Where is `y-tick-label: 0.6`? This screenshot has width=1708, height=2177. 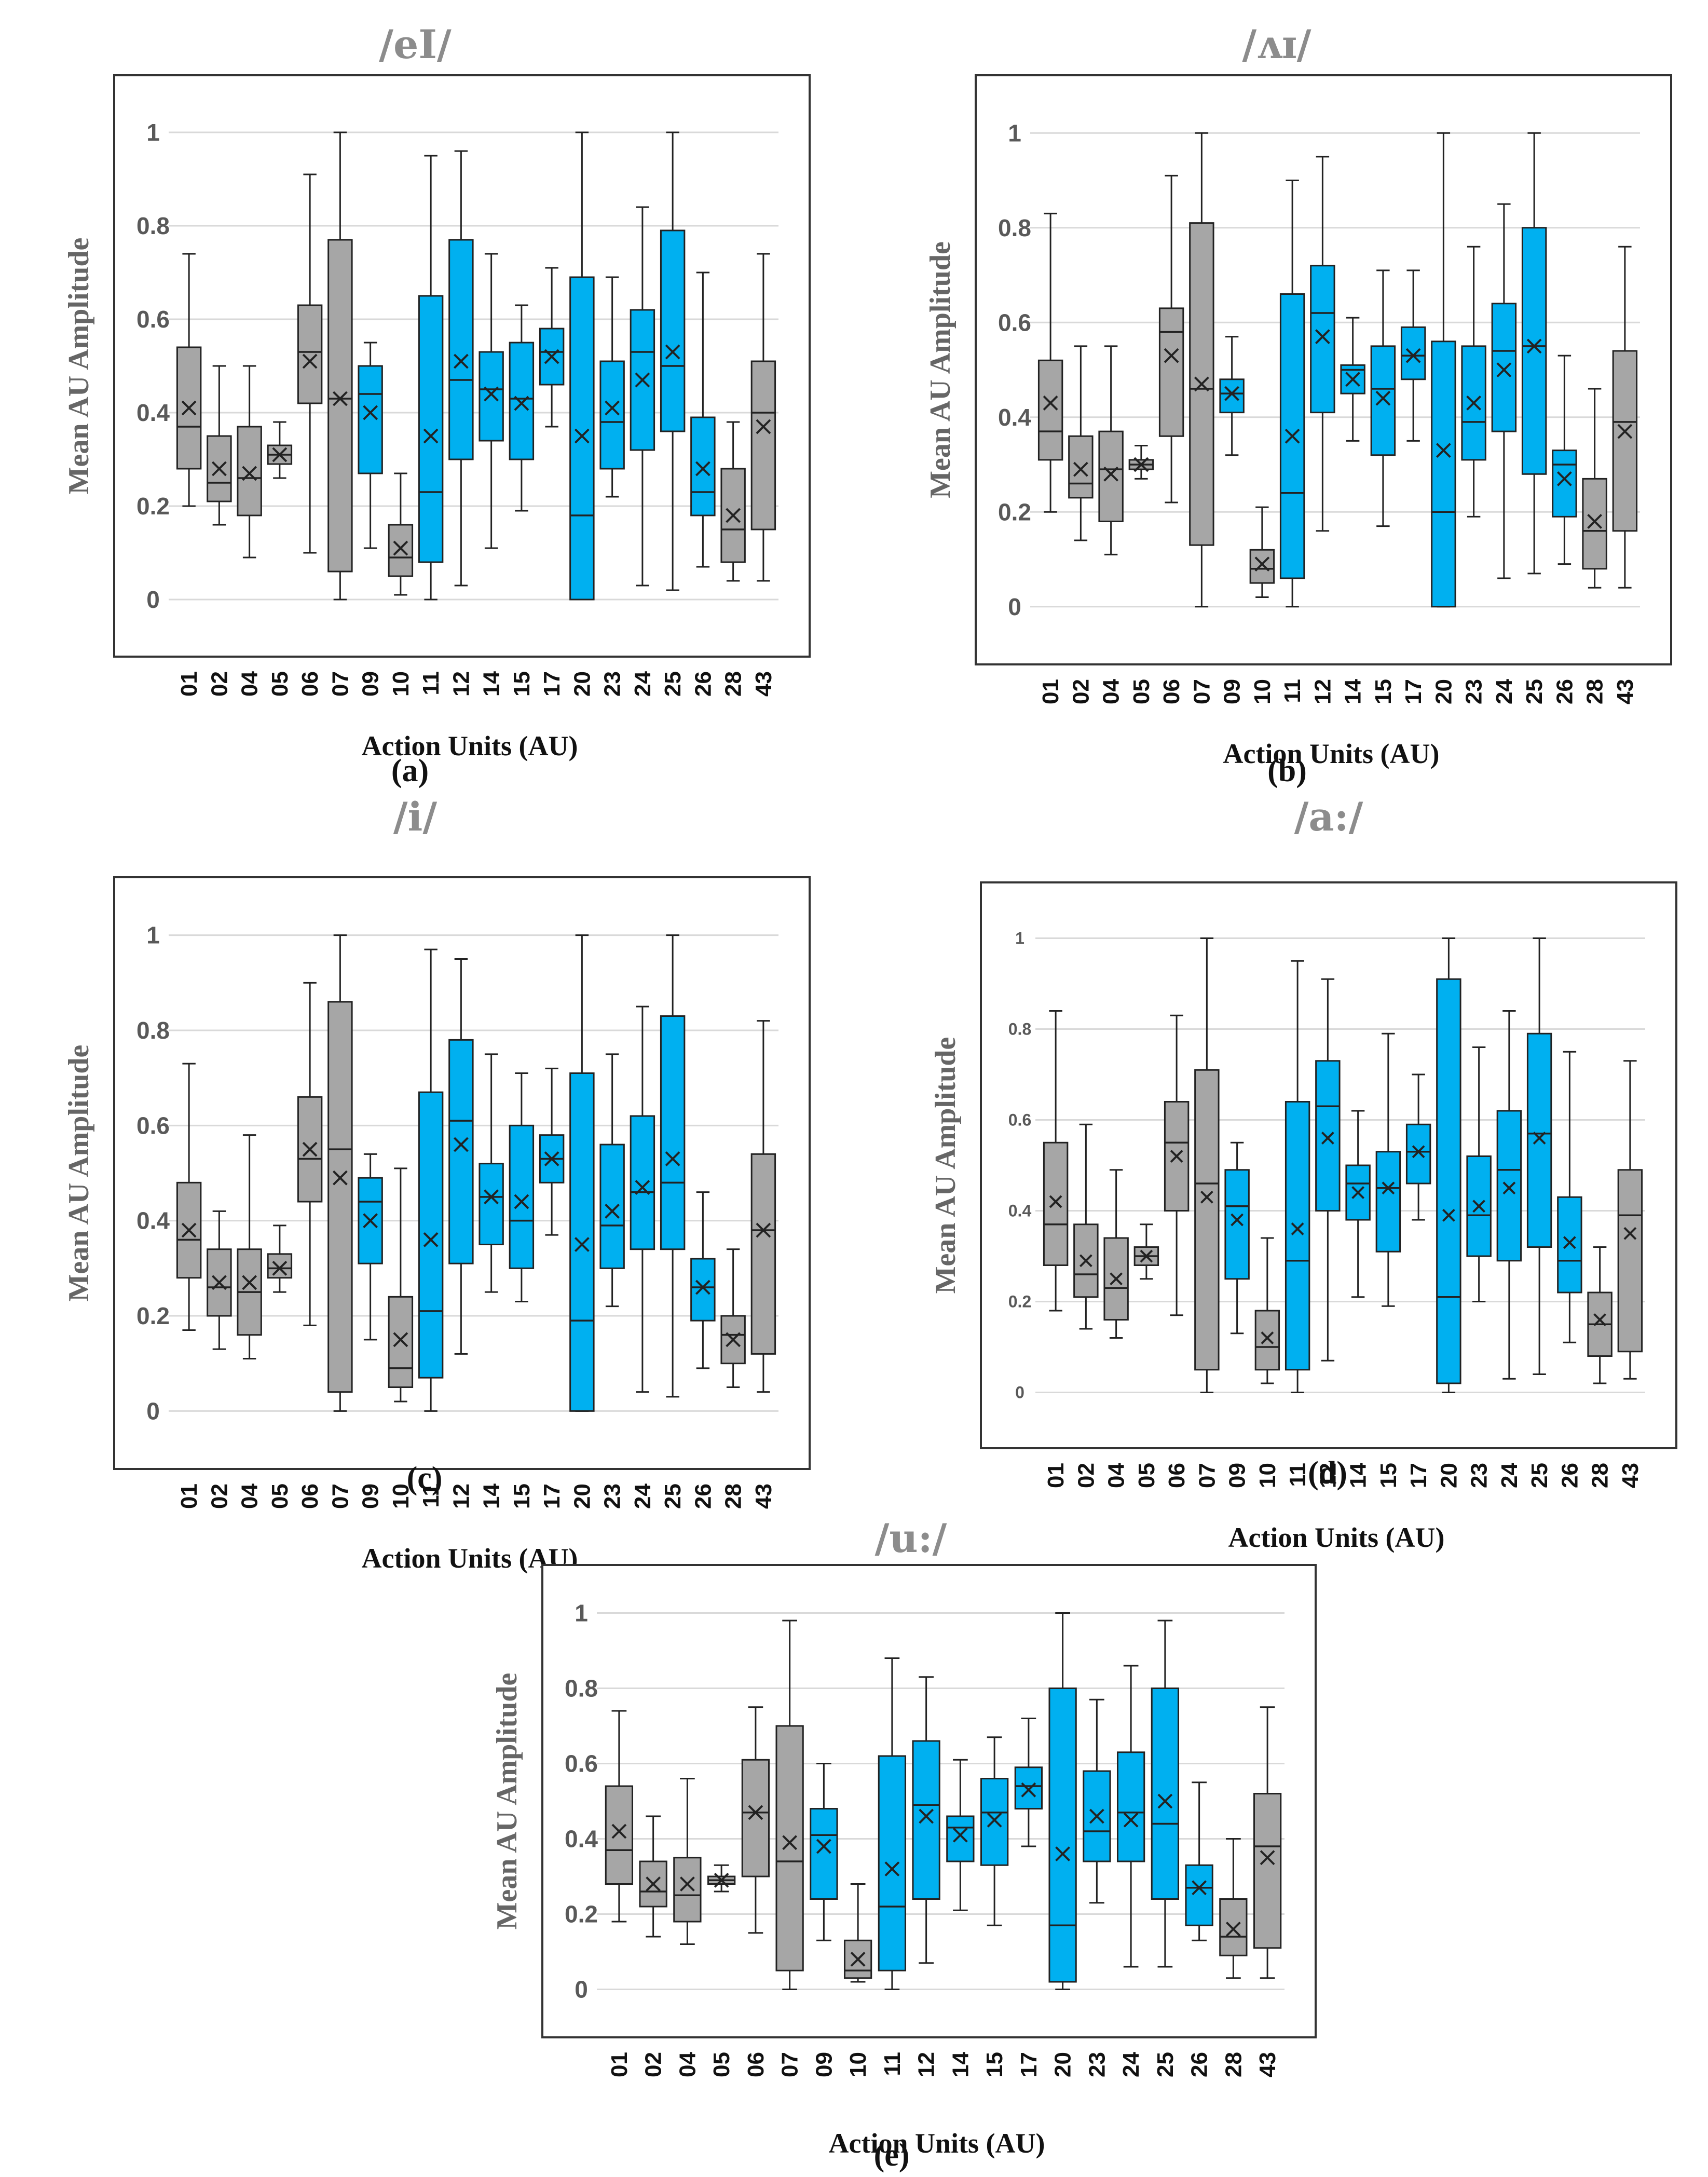 y-tick-label: 0.6 is located at coordinates (153, 1125).